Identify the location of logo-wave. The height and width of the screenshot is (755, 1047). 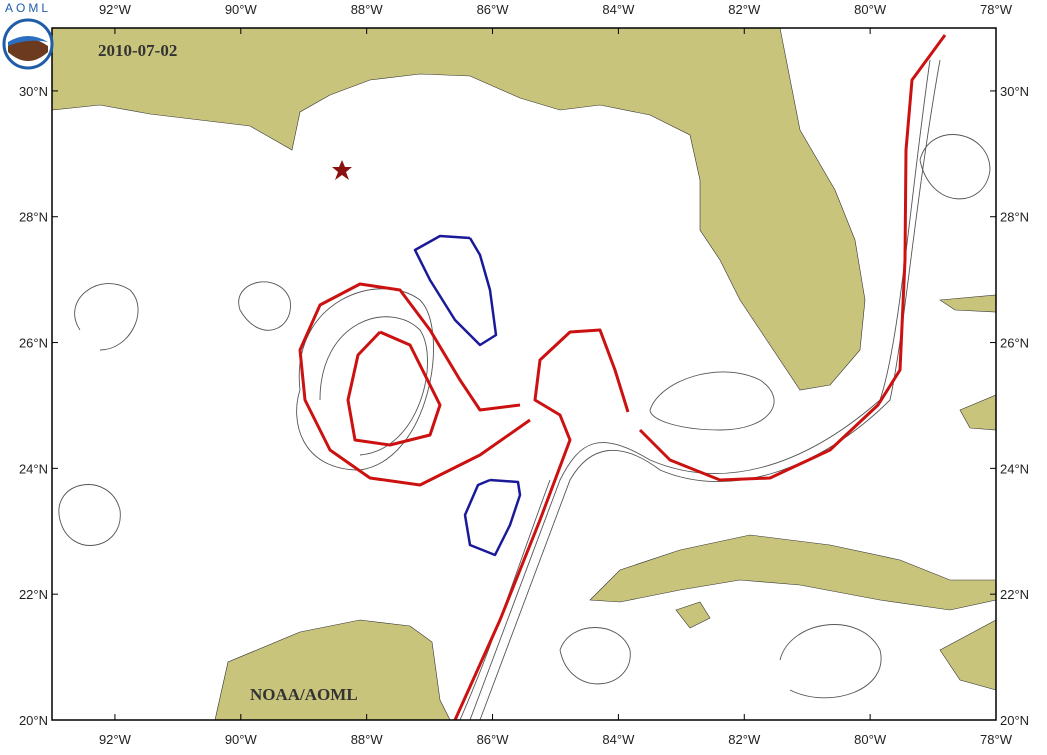
(28, 41).